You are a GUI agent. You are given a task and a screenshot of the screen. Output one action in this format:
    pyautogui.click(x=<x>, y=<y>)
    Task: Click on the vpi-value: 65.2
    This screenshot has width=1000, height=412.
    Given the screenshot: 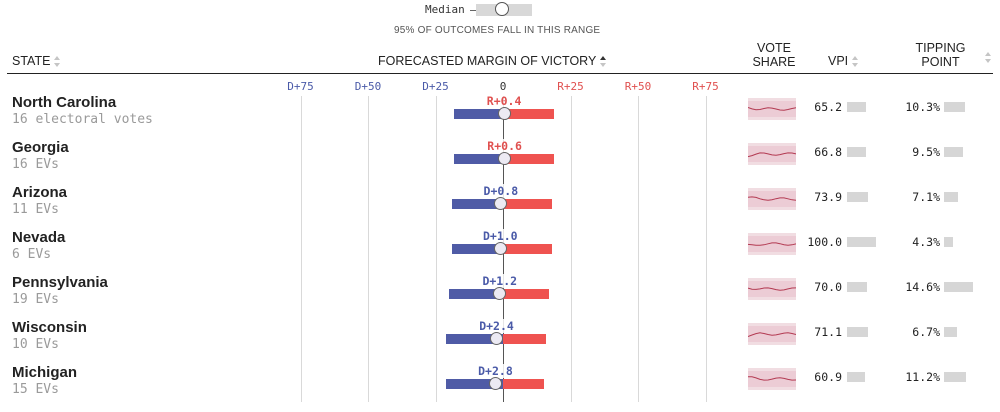 What is the action you would take?
    pyautogui.click(x=828, y=107)
    